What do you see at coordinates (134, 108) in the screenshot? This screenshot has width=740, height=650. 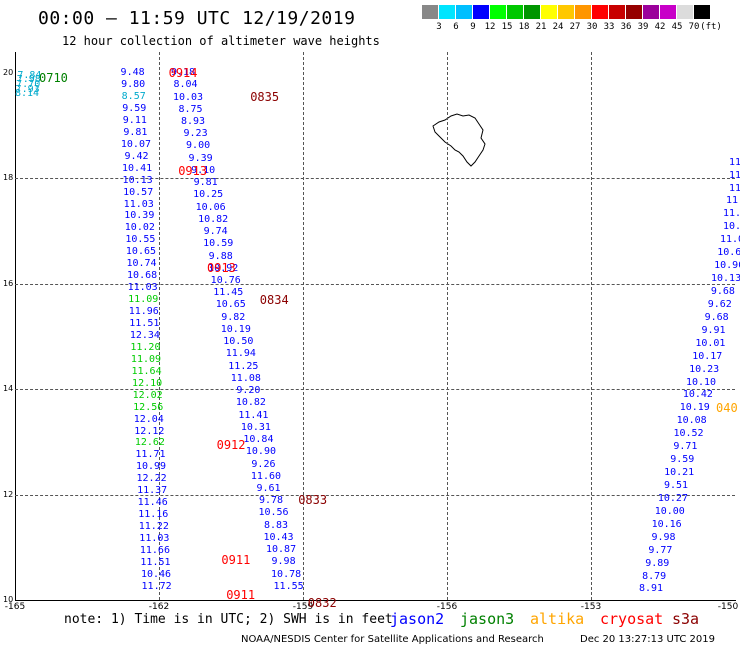 I see `wave-height-value: 9.59` at bounding box center [134, 108].